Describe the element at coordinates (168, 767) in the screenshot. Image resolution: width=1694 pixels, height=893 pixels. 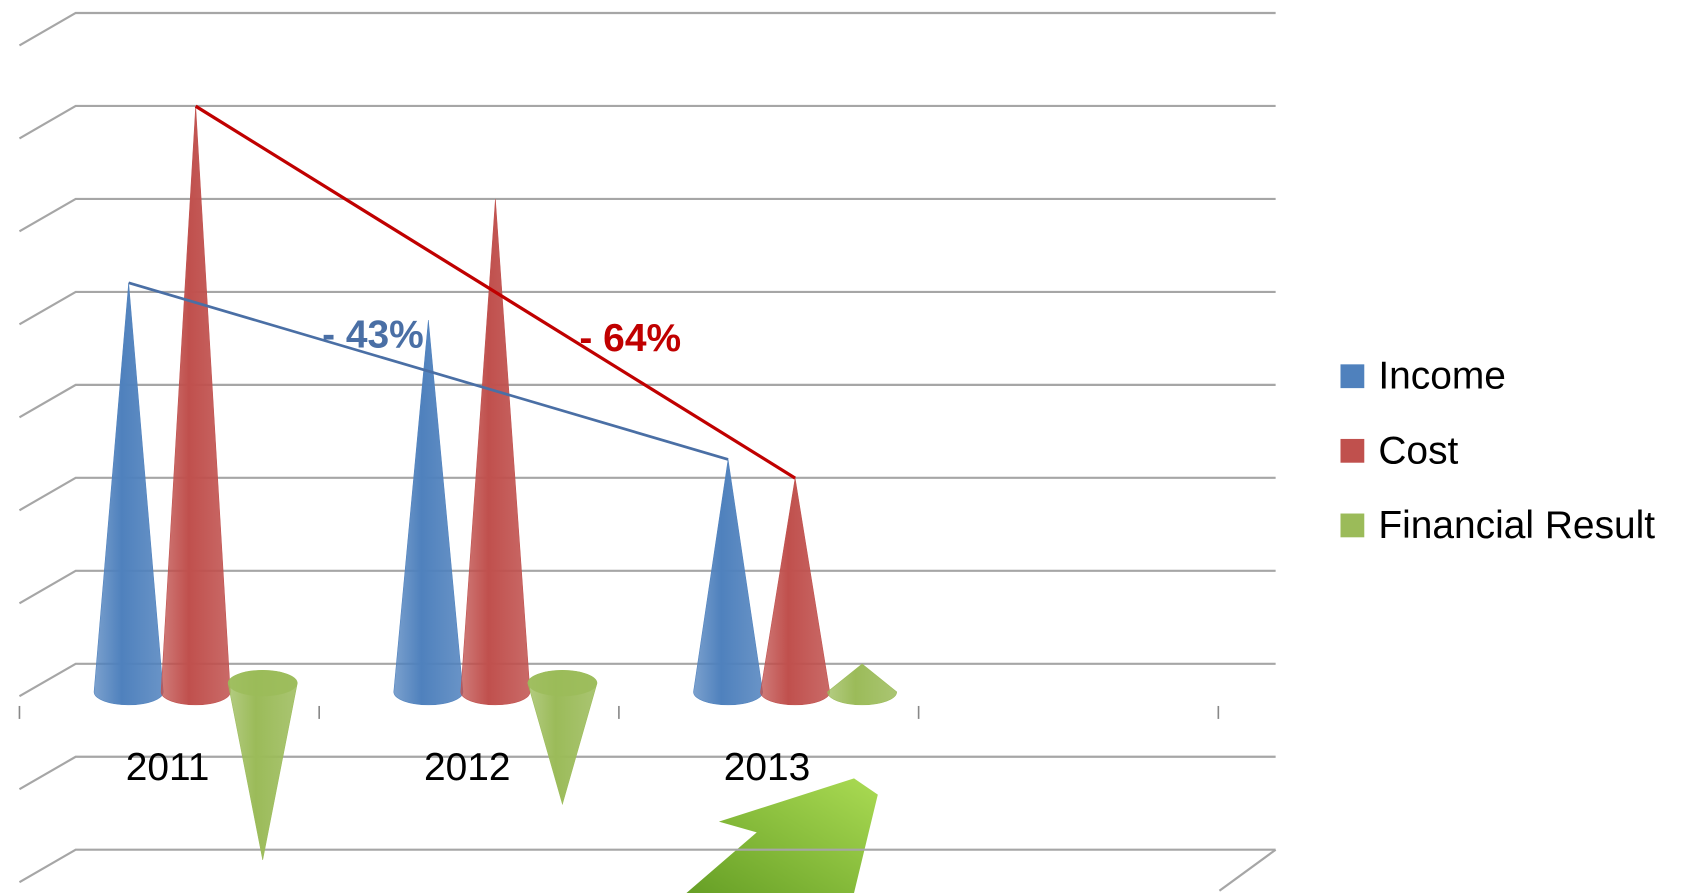
I see `x-tick-label: 2011` at that location.